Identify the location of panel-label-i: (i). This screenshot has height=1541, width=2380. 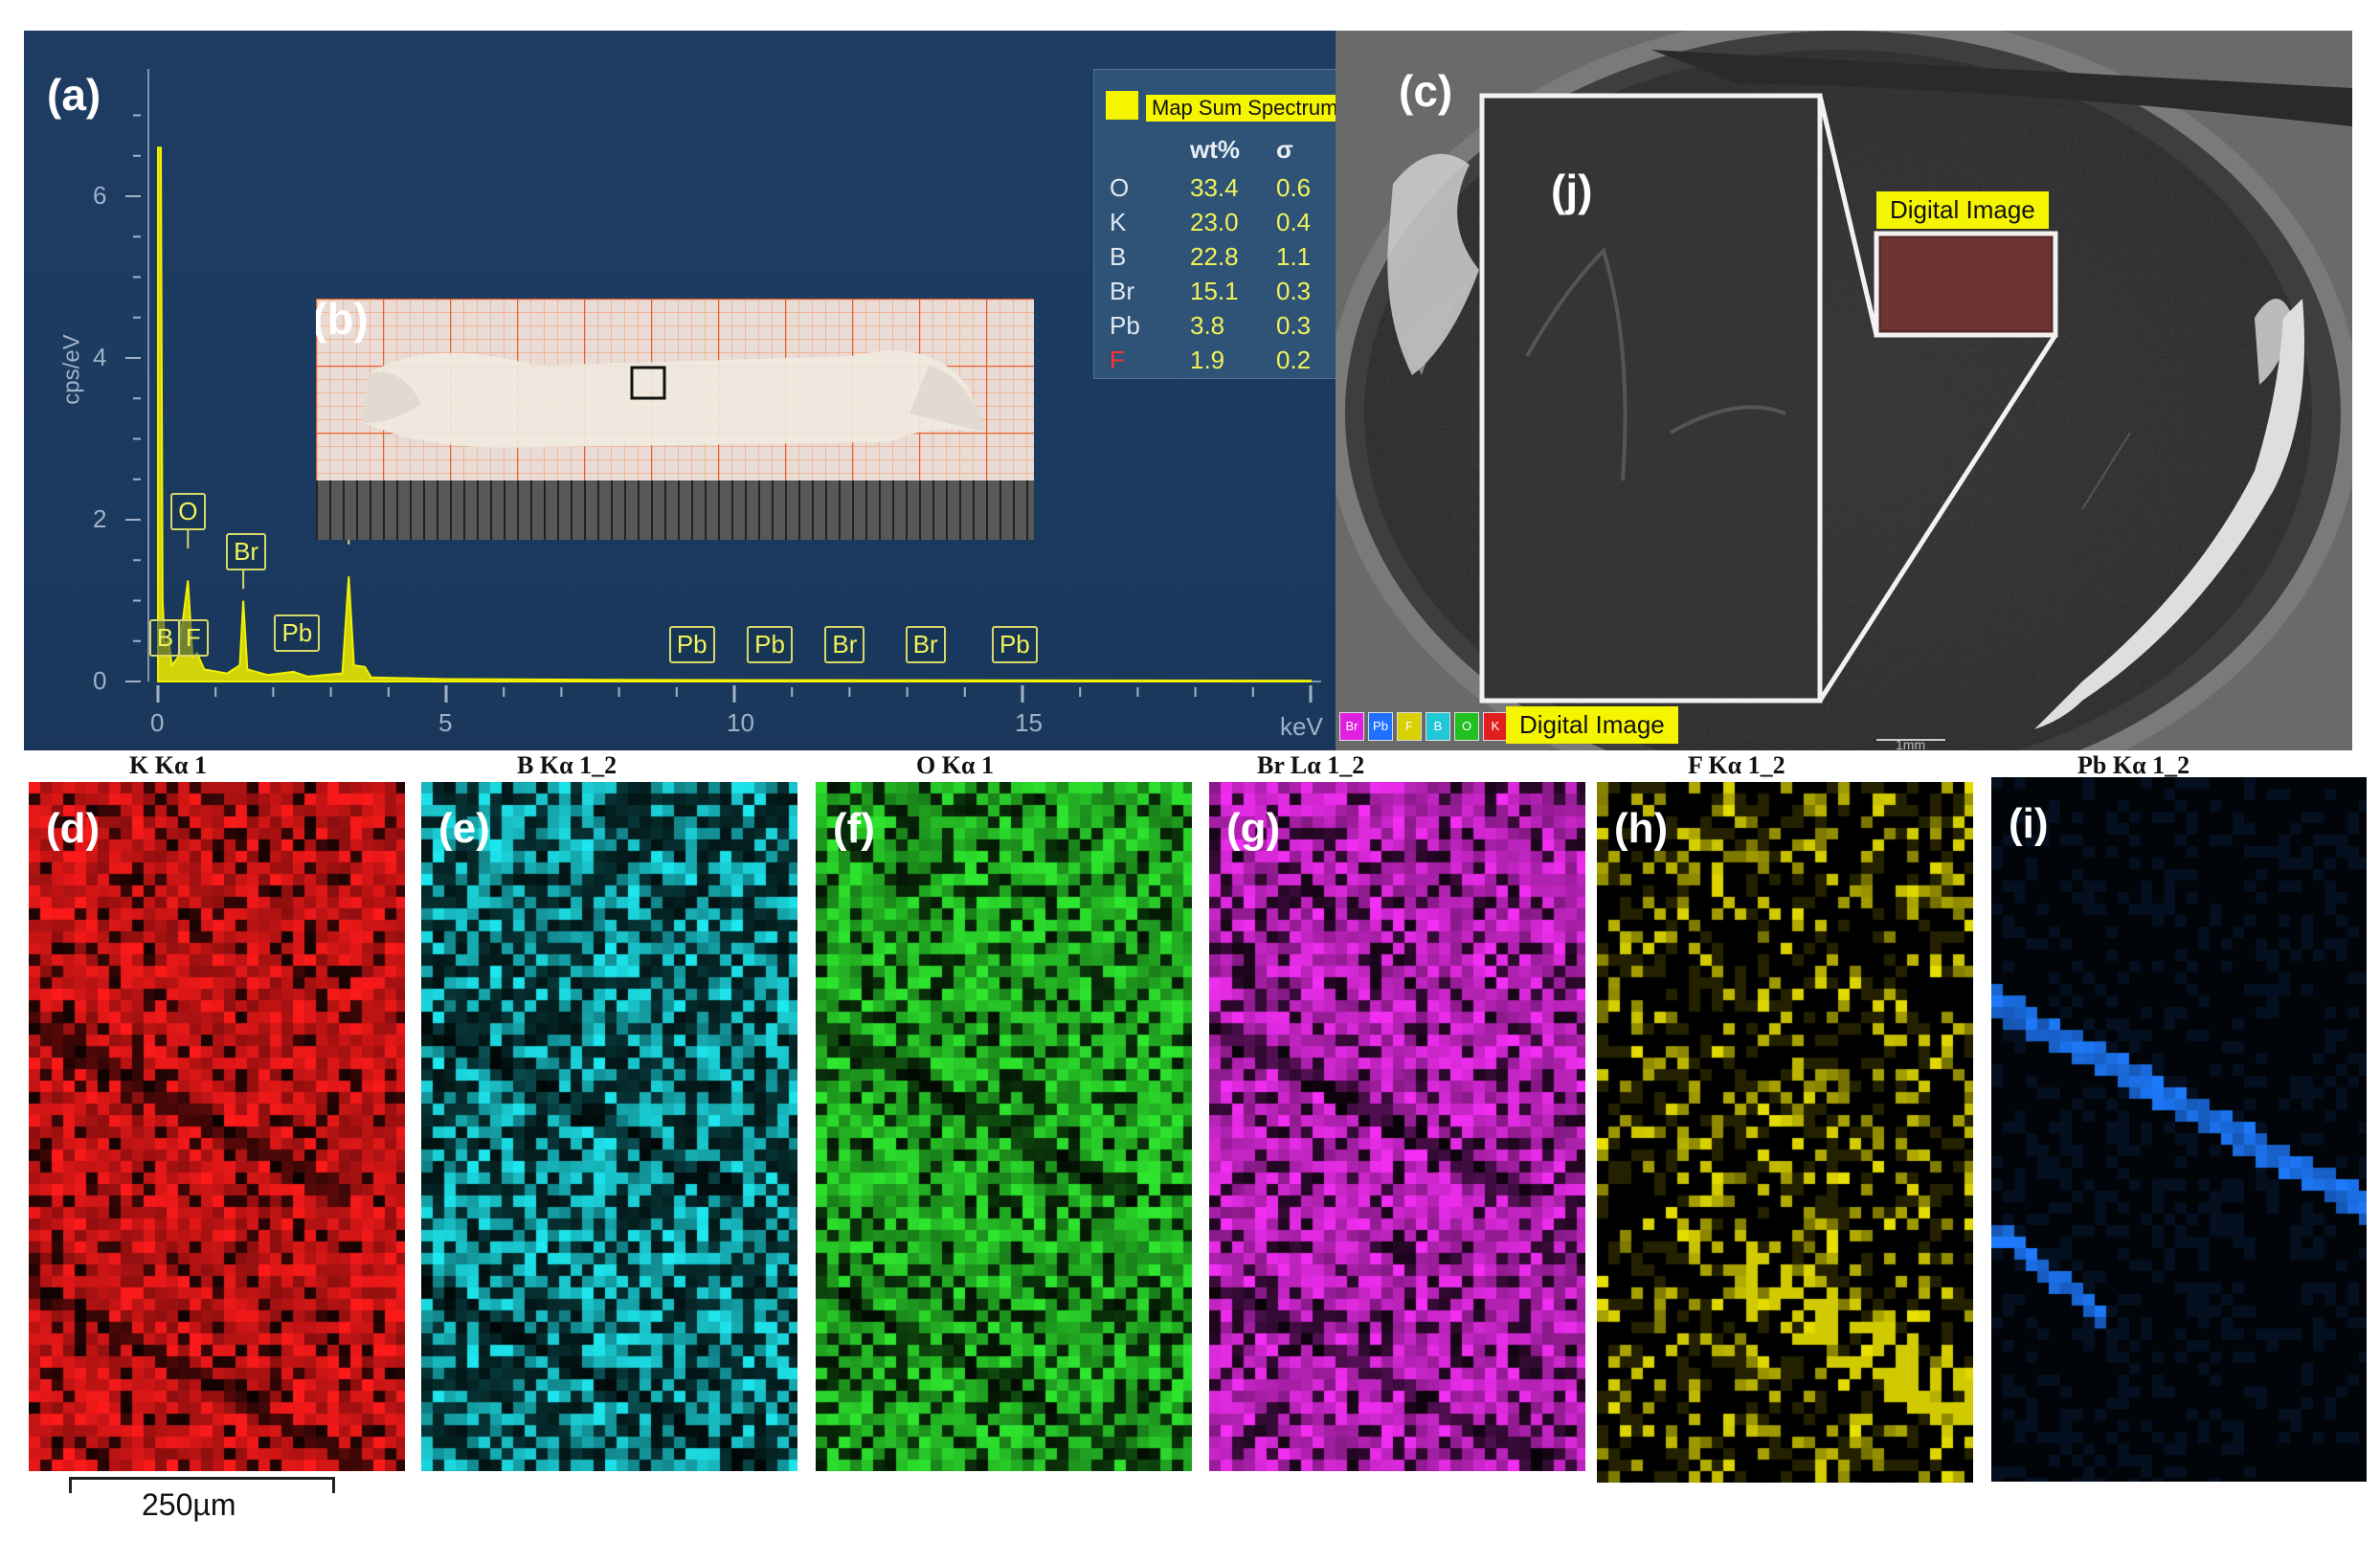
(2029, 823).